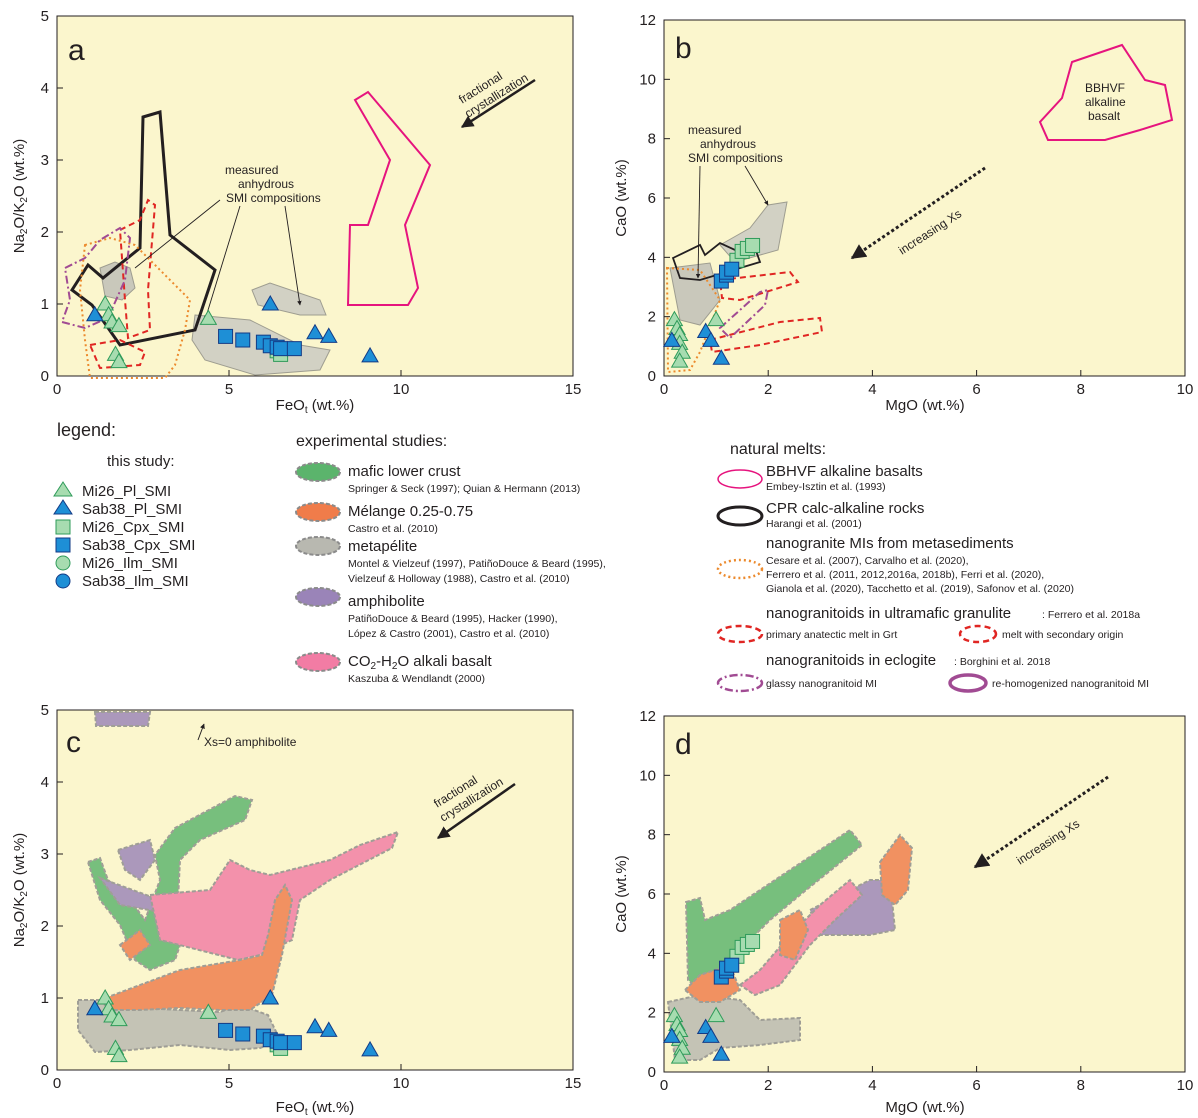 The height and width of the screenshot is (1118, 1198). What do you see at coordinates (410, 511) in the screenshot?
I see `legend-exp-1-main: Mélange 0.25-0.75` at bounding box center [410, 511].